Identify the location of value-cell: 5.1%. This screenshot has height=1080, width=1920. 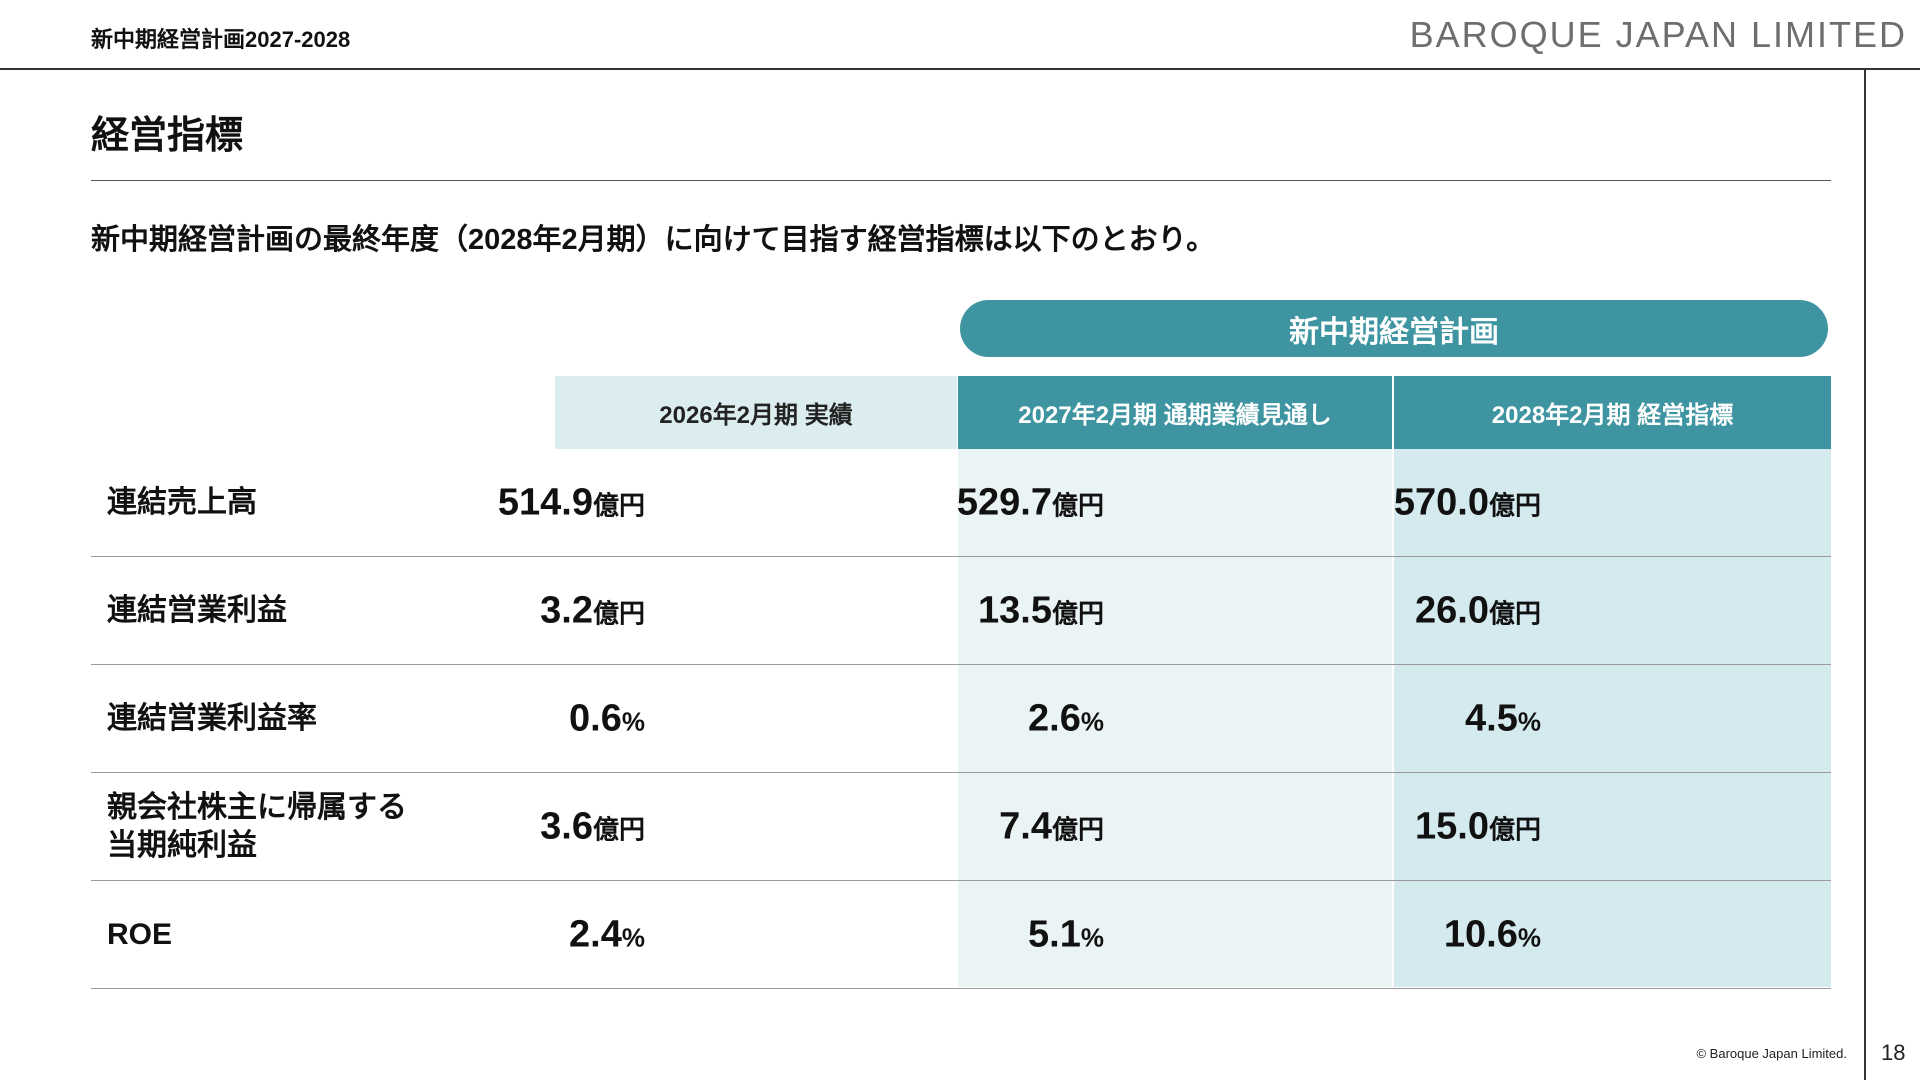
(1066, 934).